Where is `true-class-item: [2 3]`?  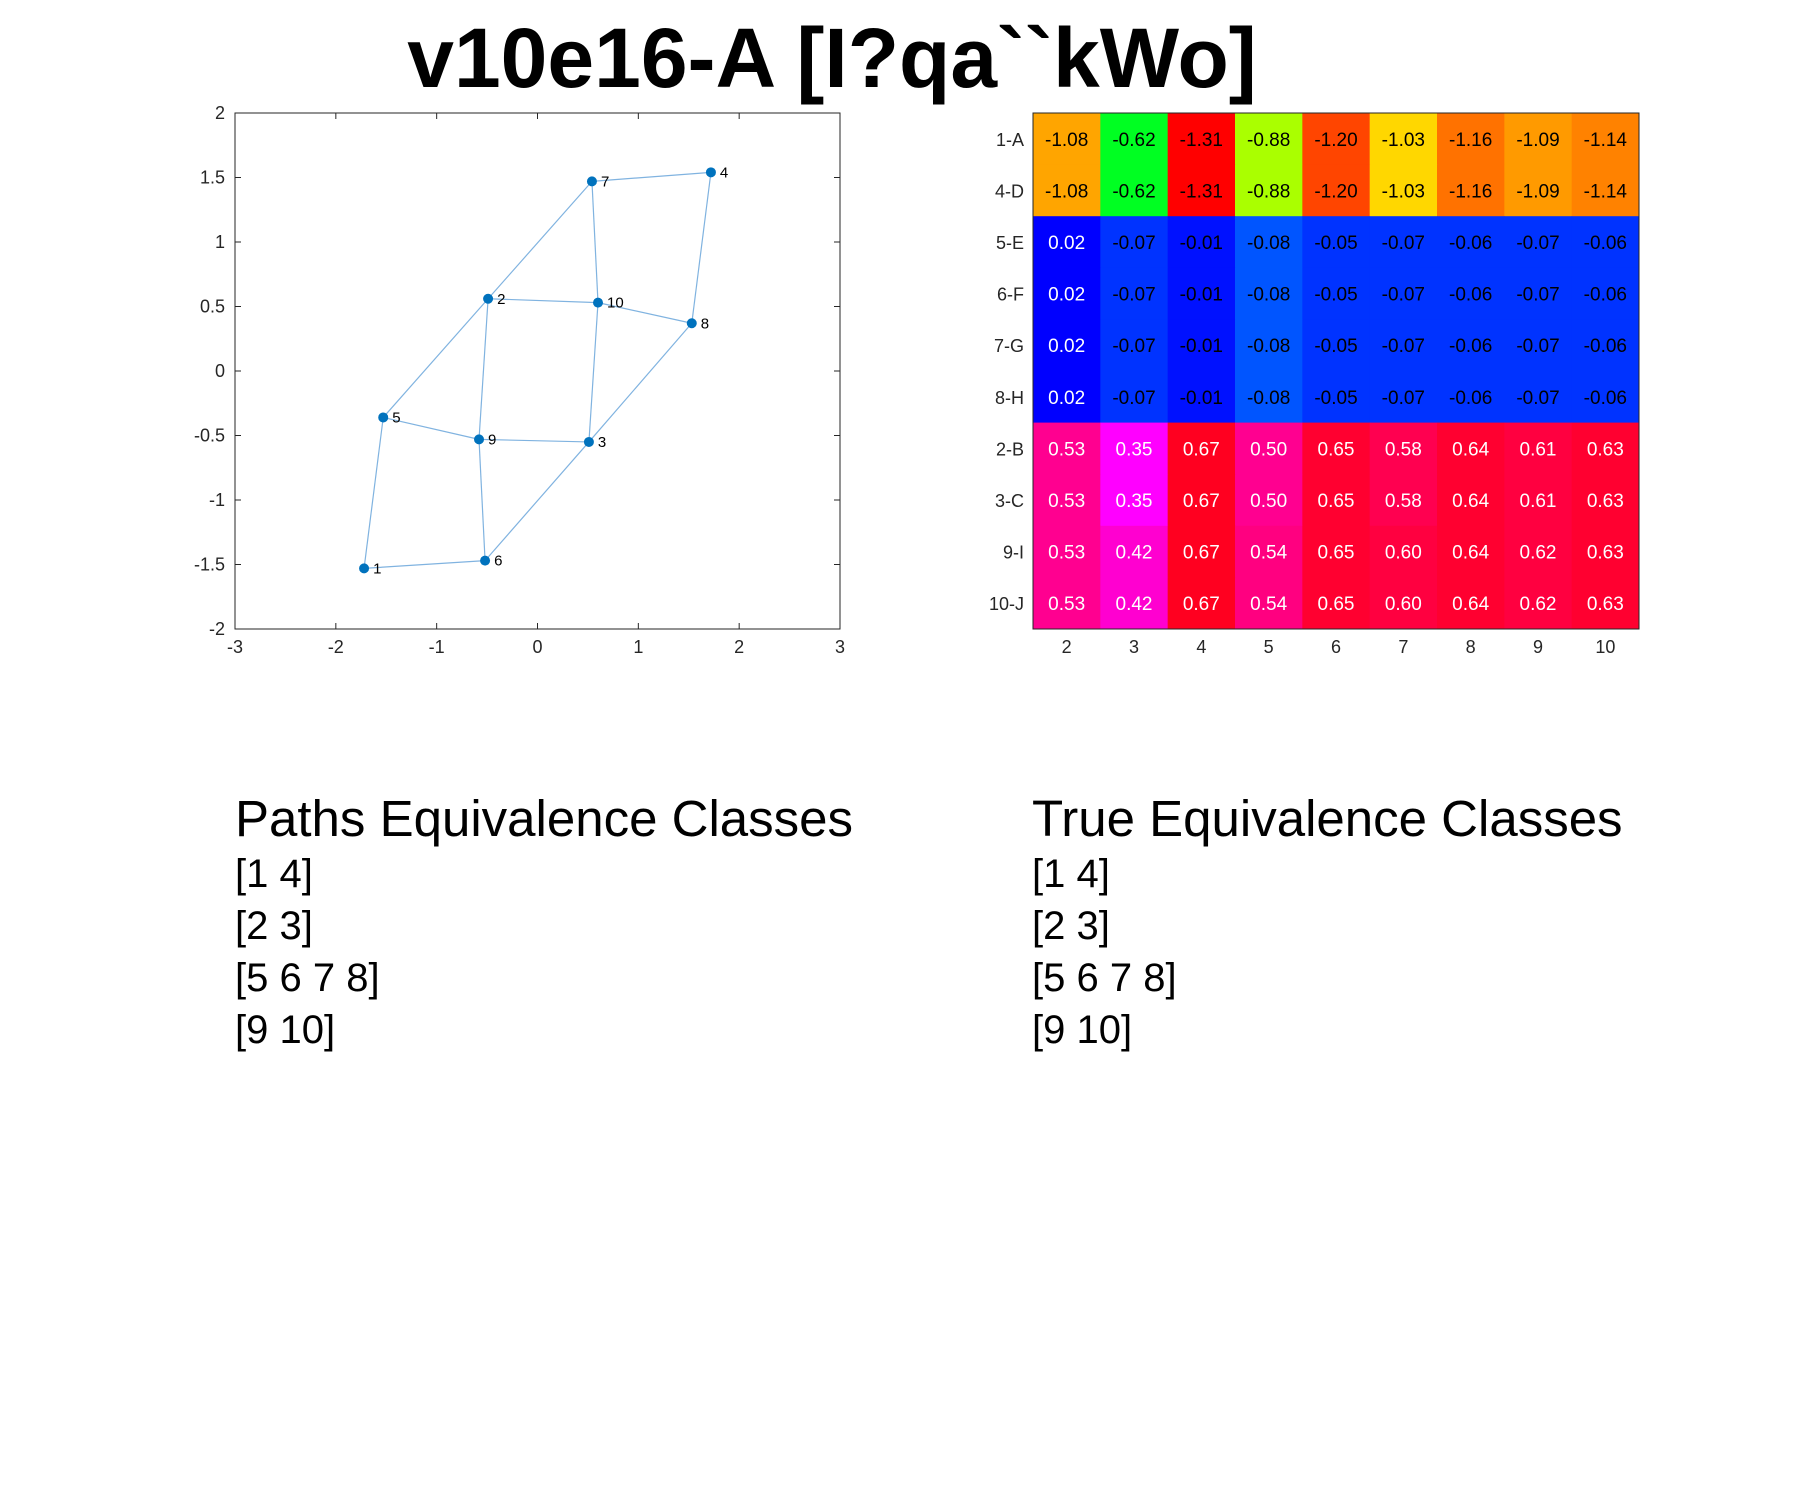
true-class-item: [2 3] is located at coordinates (1071, 926).